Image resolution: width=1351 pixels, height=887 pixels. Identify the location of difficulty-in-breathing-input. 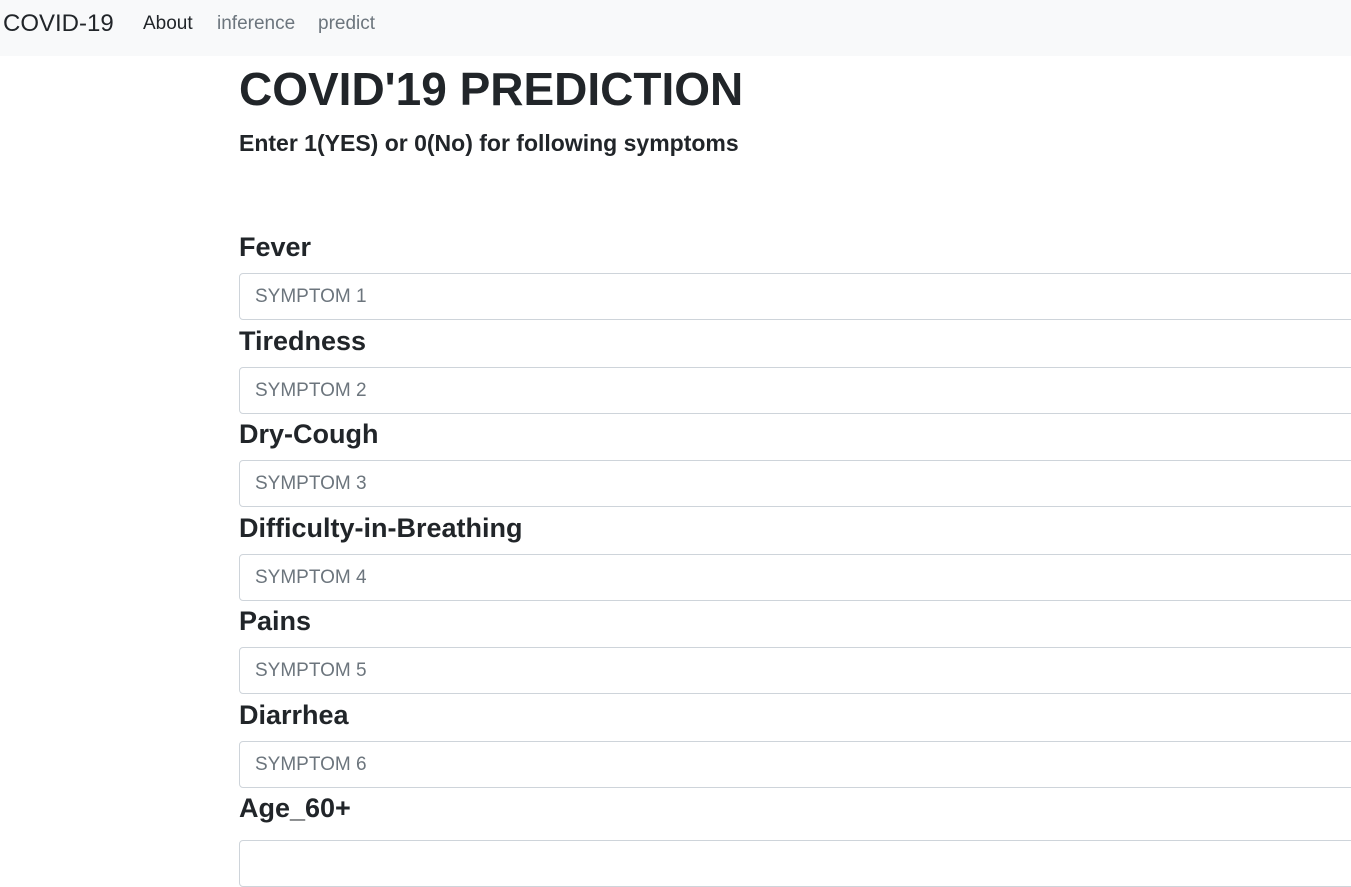
(795, 577).